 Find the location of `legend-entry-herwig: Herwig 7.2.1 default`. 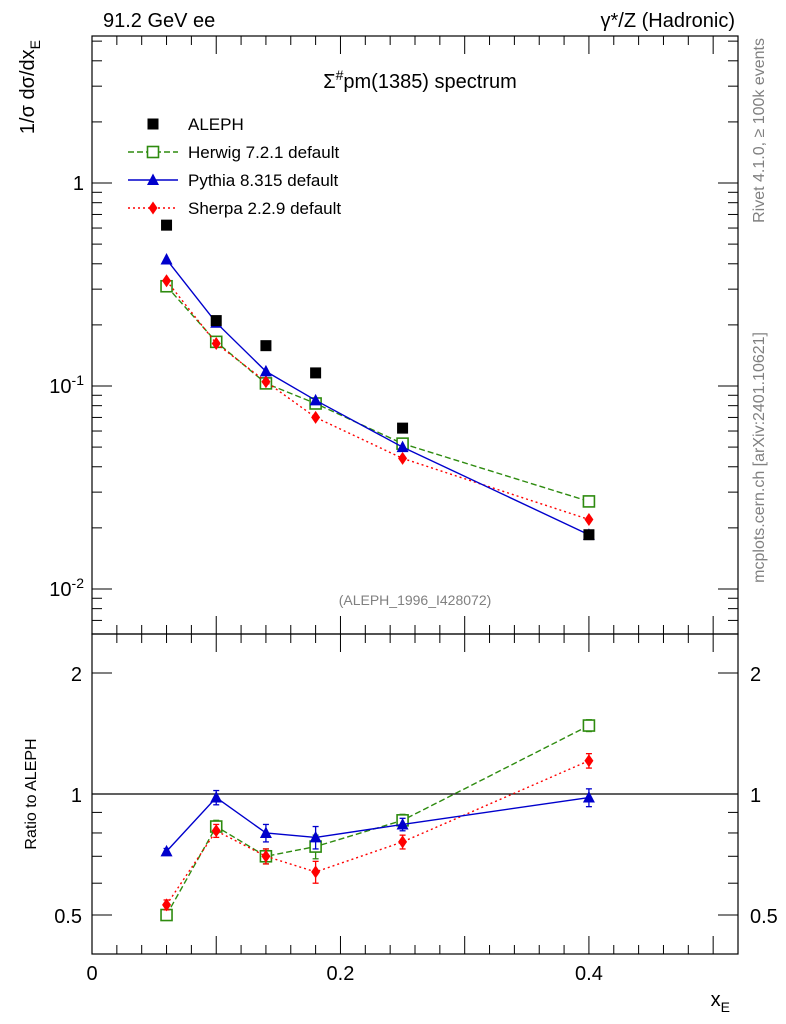

legend-entry-herwig: Herwig 7.2.1 default is located at coordinates (233, 152).